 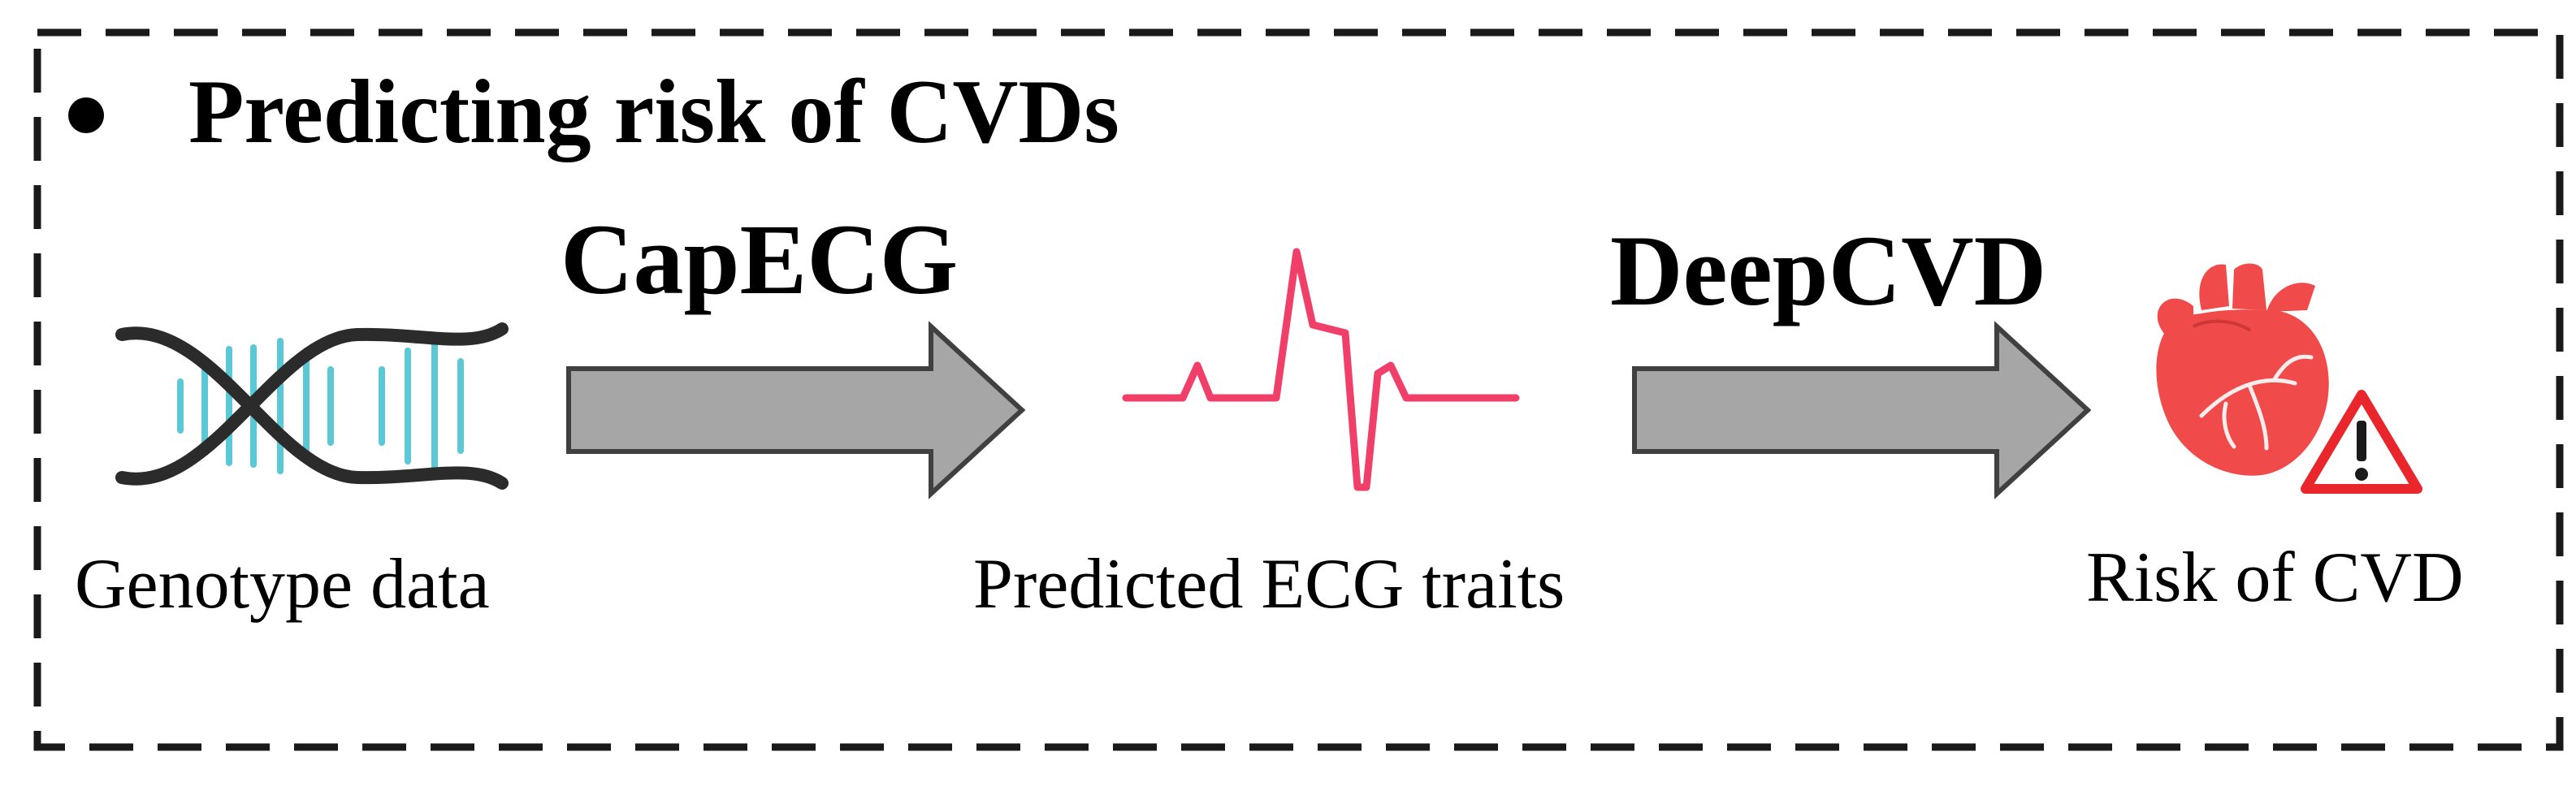 I want to click on ecg-waveform-icon, so click(x=1321, y=370).